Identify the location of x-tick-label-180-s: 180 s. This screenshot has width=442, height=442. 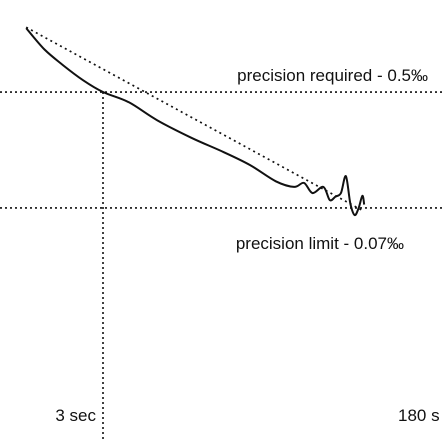
(419, 415).